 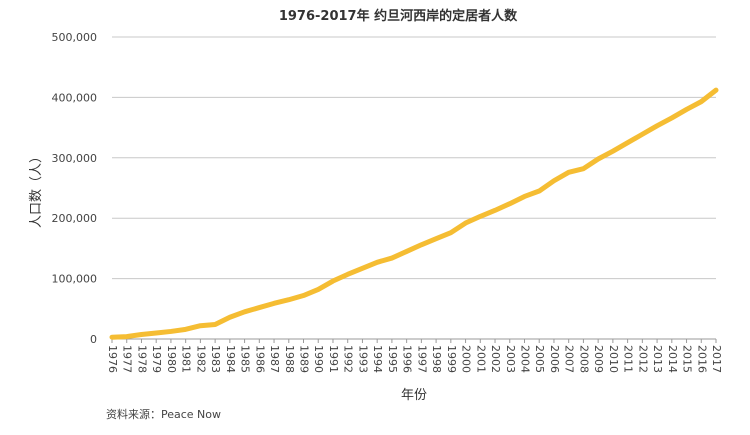 I want to click on source-note: 资料来源：Peace Now, so click(x=163, y=414).